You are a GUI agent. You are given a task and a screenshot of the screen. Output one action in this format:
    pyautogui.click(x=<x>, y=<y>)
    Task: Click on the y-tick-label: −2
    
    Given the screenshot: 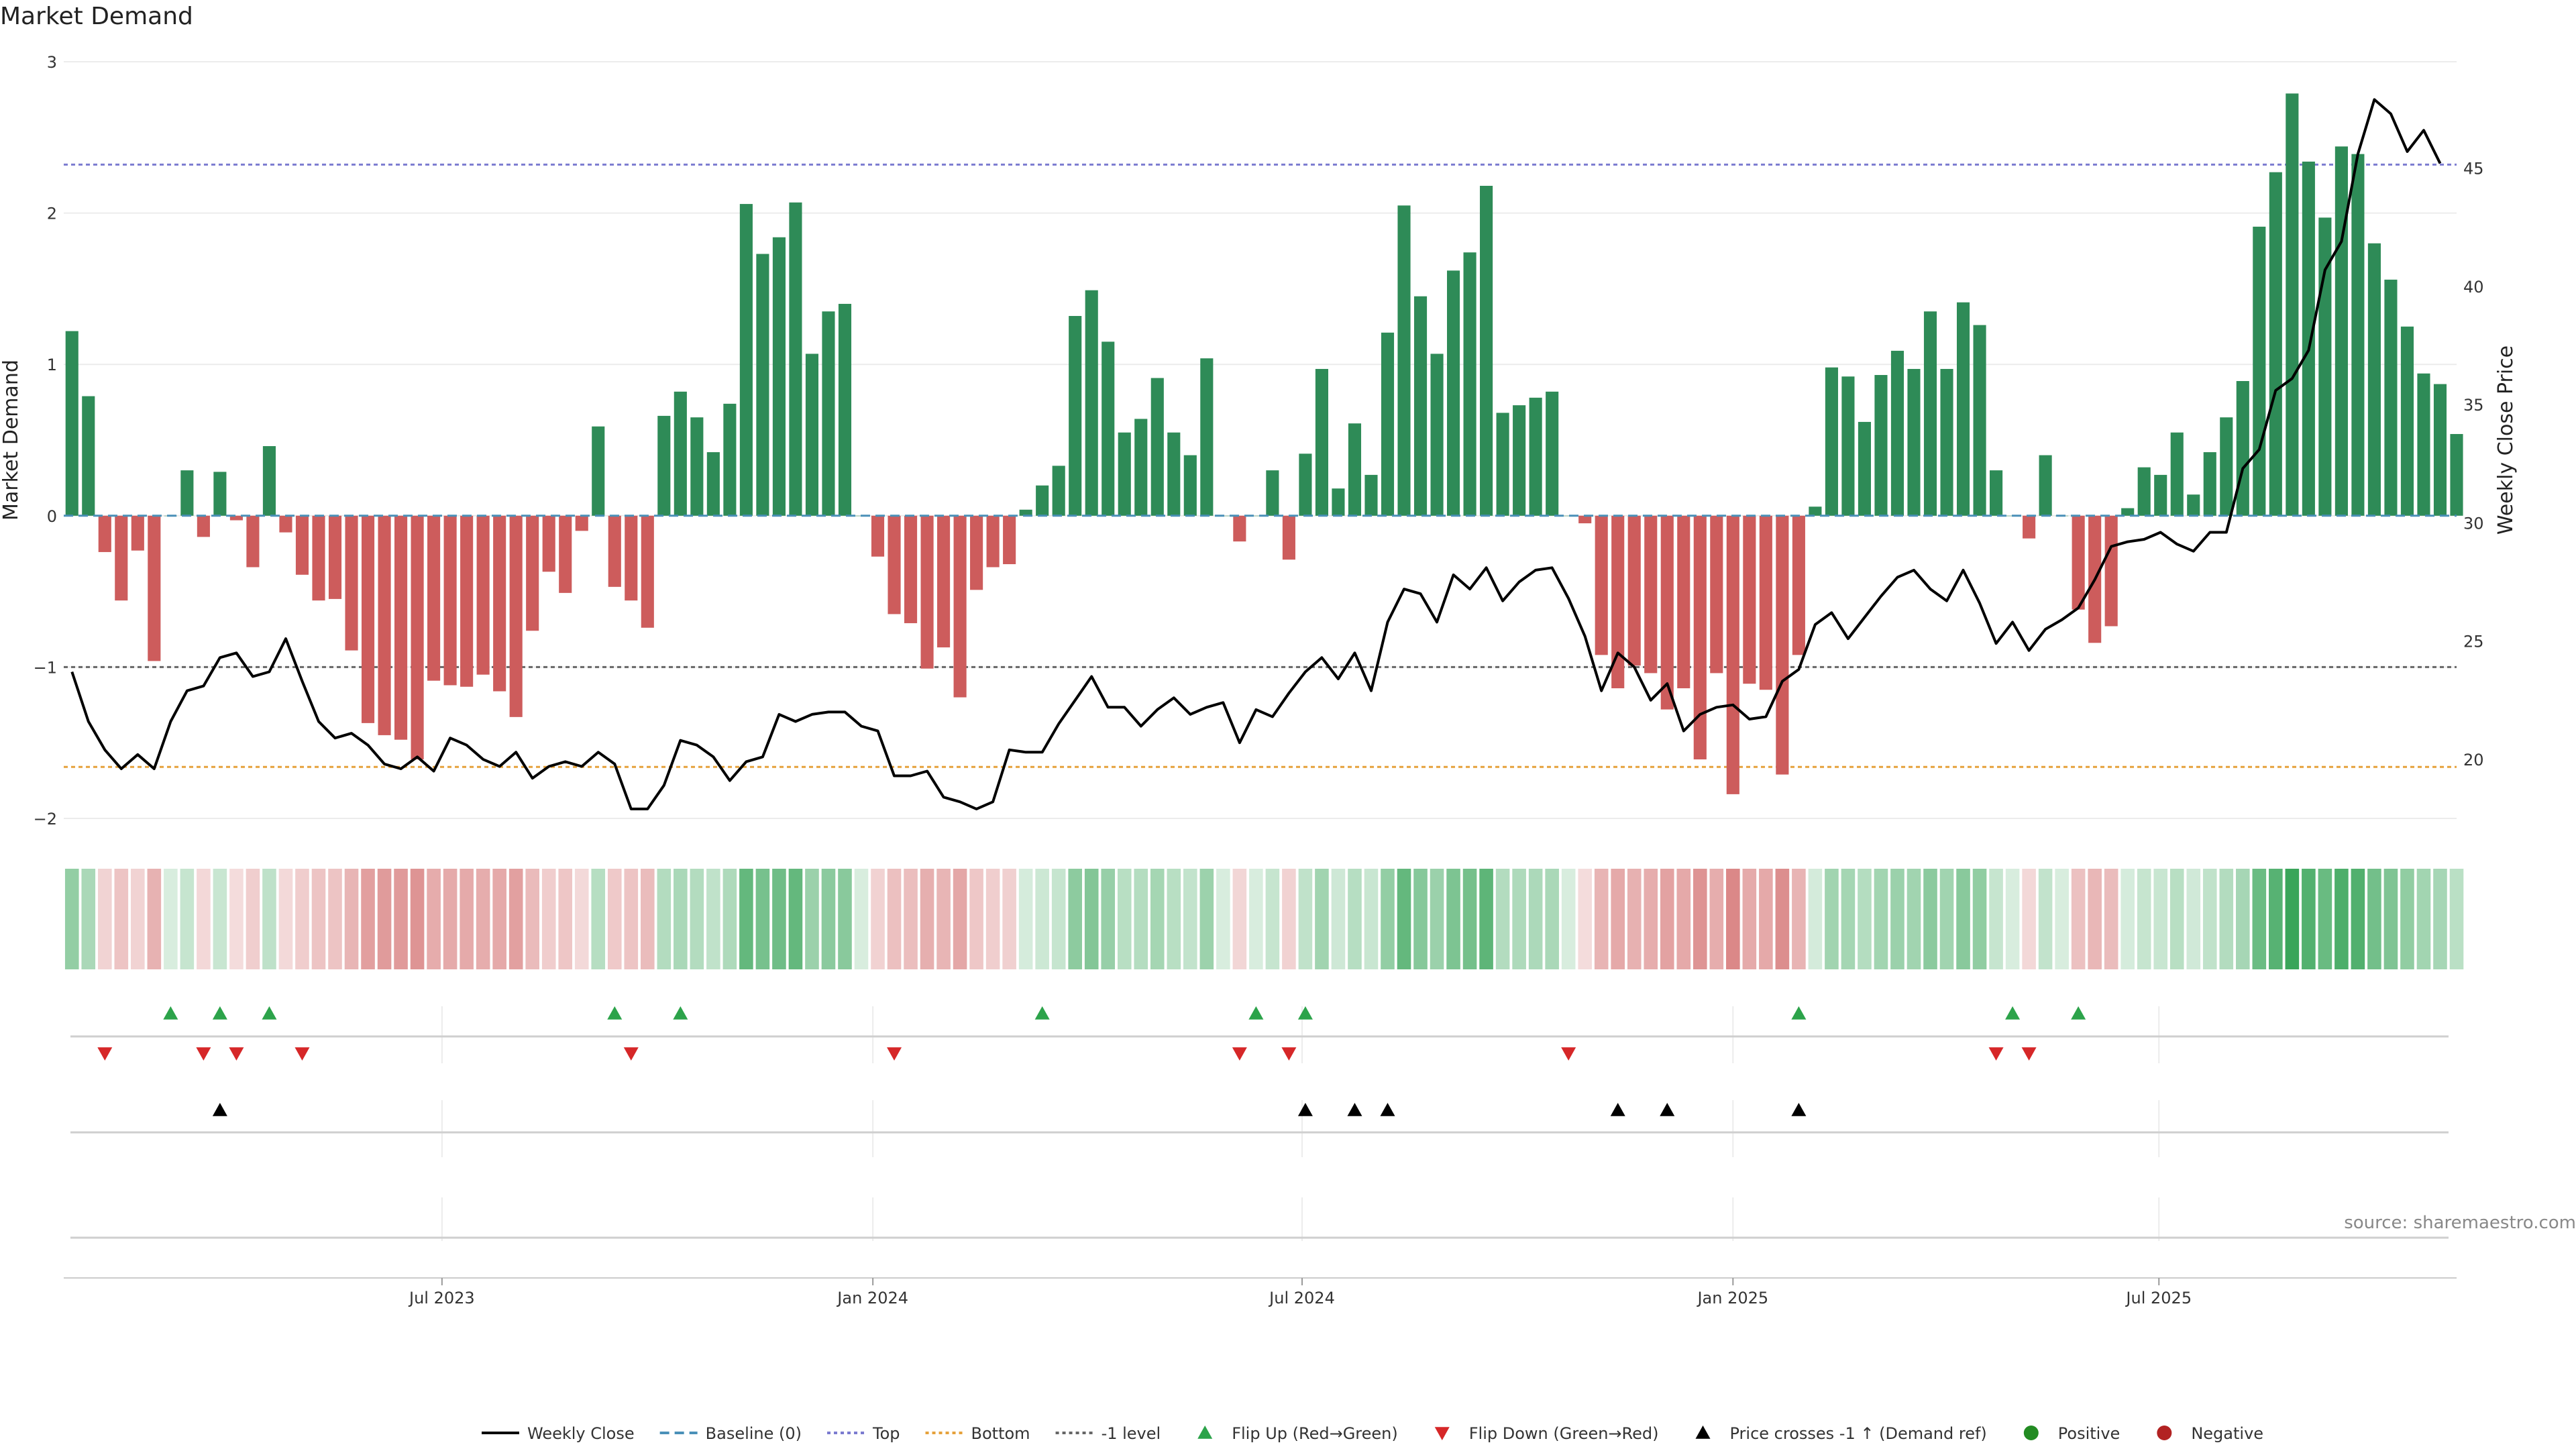 What is the action you would take?
    pyautogui.click(x=45, y=819)
    